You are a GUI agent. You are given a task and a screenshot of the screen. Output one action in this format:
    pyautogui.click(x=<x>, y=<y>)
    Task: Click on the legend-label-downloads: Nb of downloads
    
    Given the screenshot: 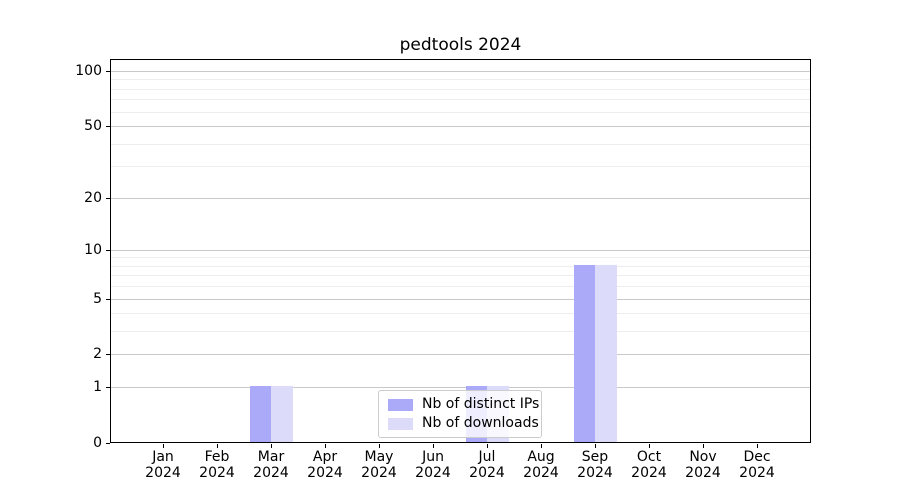 What is the action you would take?
    pyautogui.click(x=480, y=423)
    